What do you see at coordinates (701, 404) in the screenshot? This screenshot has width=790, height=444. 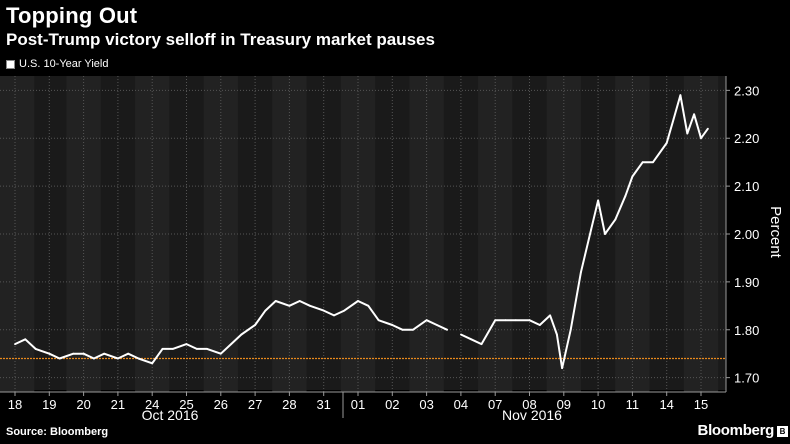 I see `x-tick-label: 15` at bounding box center [701, 404].